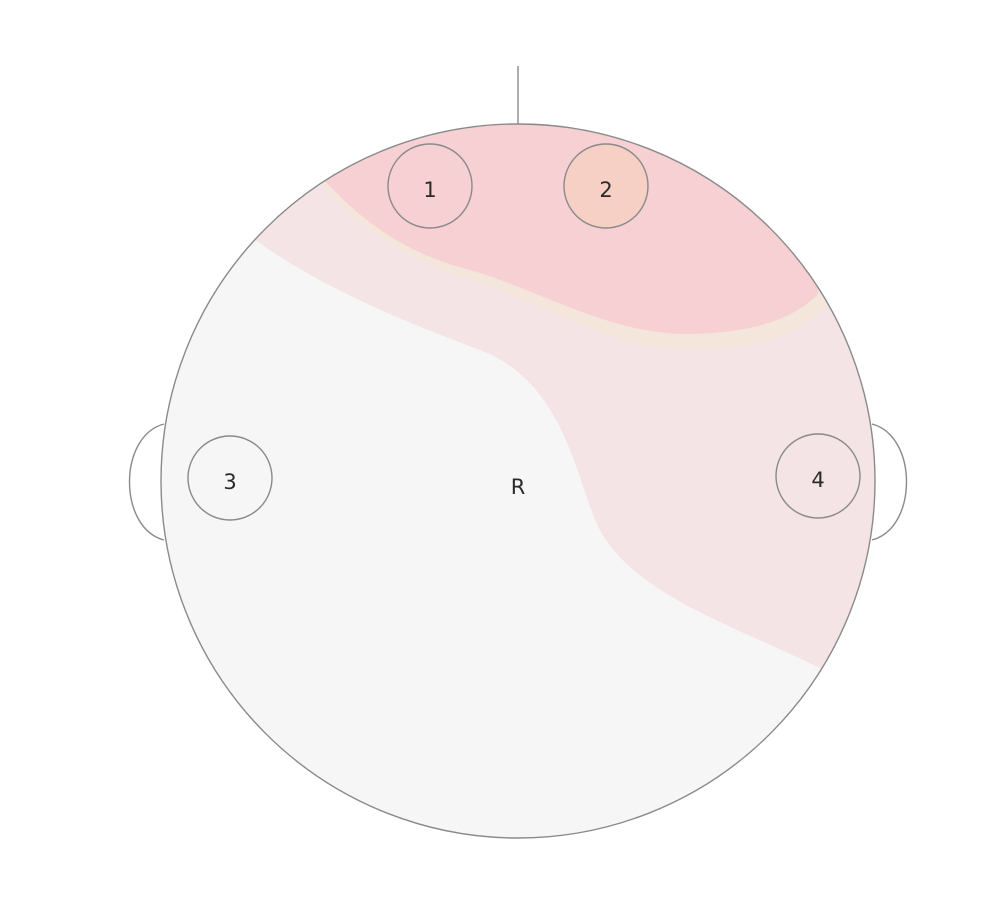 Image resolution: width=1004 pixels, height=918 pixels. I want to click on electrode-1: 1, so click(430, 186).